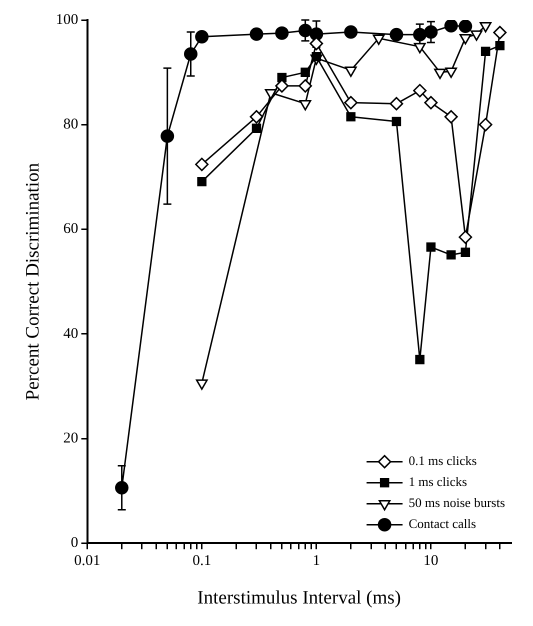 The image size is (533, 626). Describe the element at coordinates (67, 20) in the screenshot. I see `y-tick-label: 100` at that location.